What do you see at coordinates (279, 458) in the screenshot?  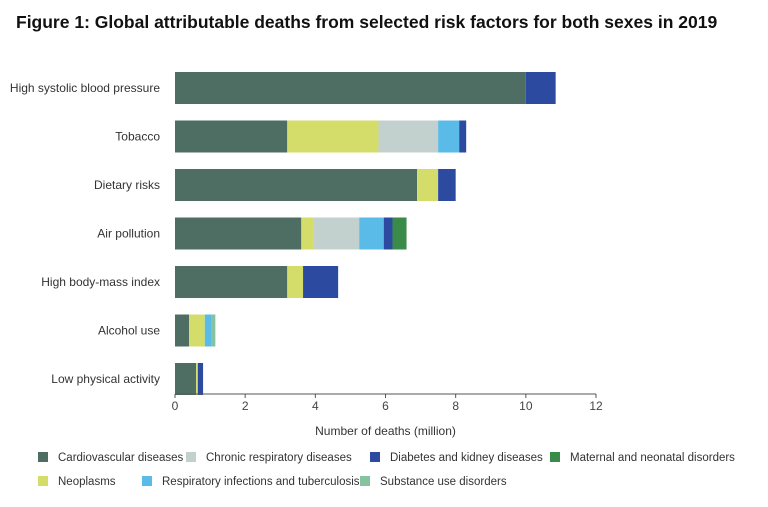 I see `legend-label: Chronic respiratory diseases` at bounding box center [279, 458].